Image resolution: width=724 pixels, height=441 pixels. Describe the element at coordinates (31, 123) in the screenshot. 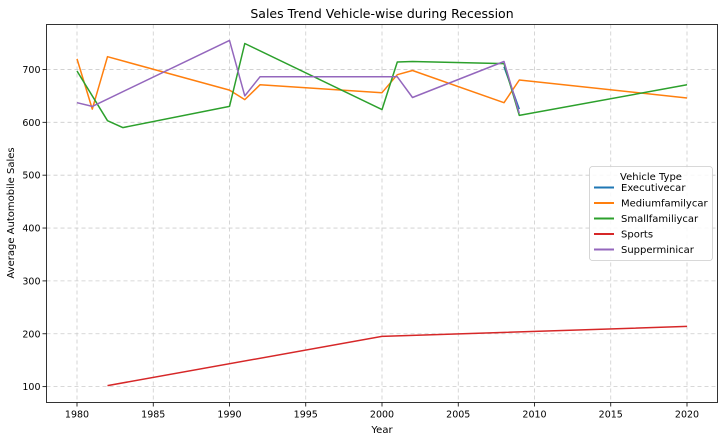

I see `y-tick-label: 600` at that location.